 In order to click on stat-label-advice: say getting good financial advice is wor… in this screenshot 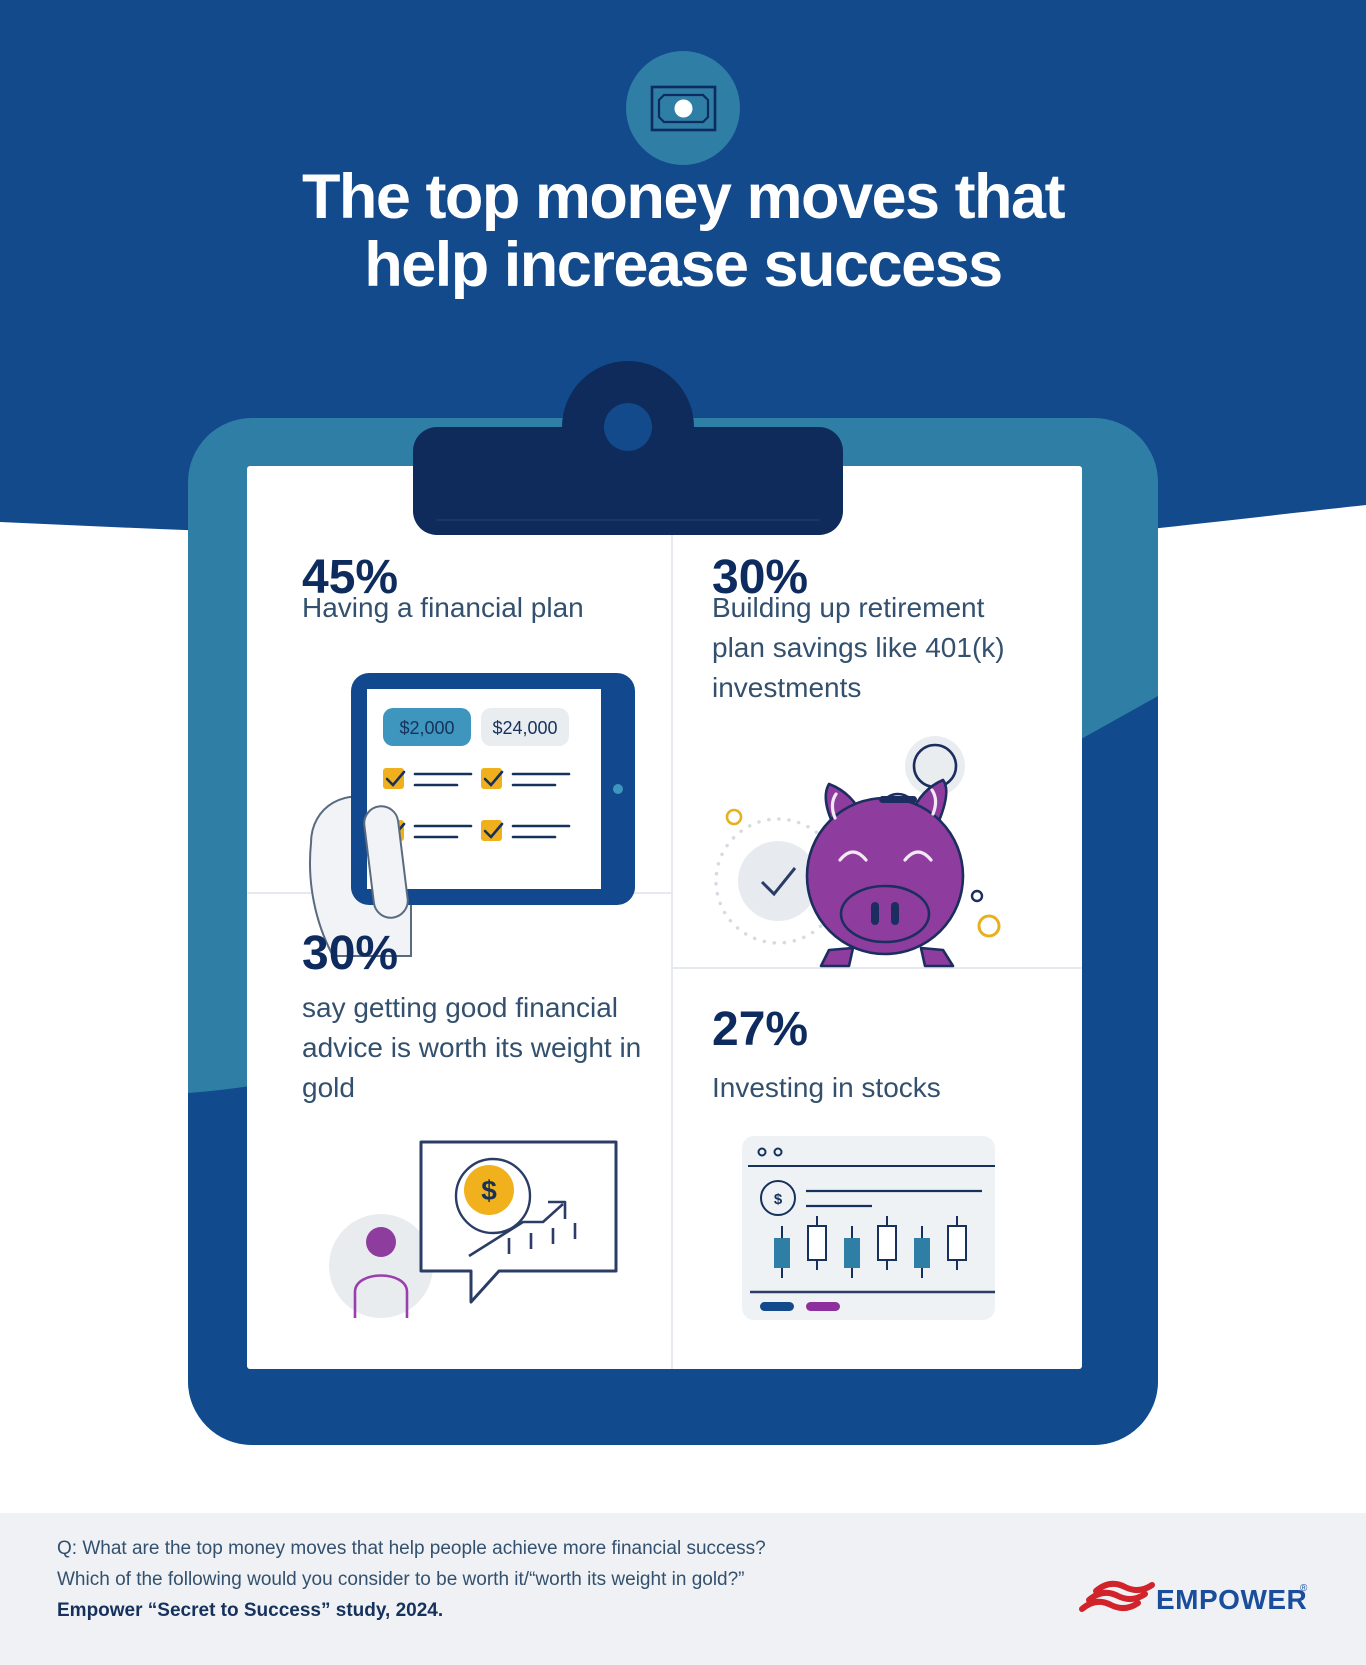, I will do `click(472, 1047)`.